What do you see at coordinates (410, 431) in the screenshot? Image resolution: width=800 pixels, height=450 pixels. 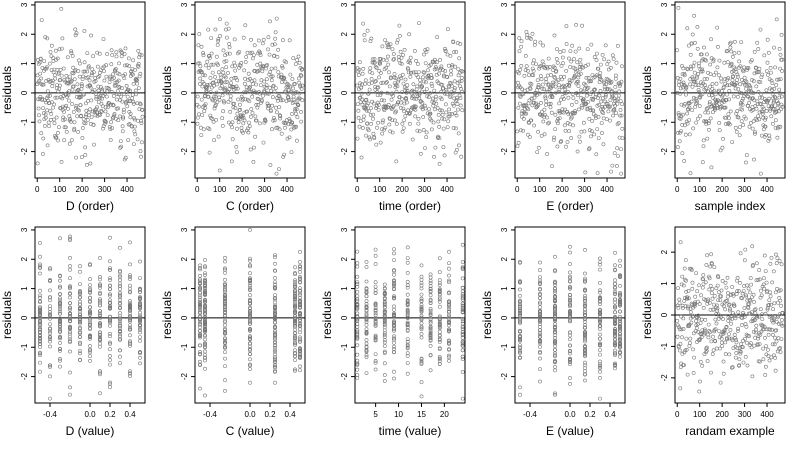 I see `x-axis-label: time (value)` at bounding box center [410, 431].